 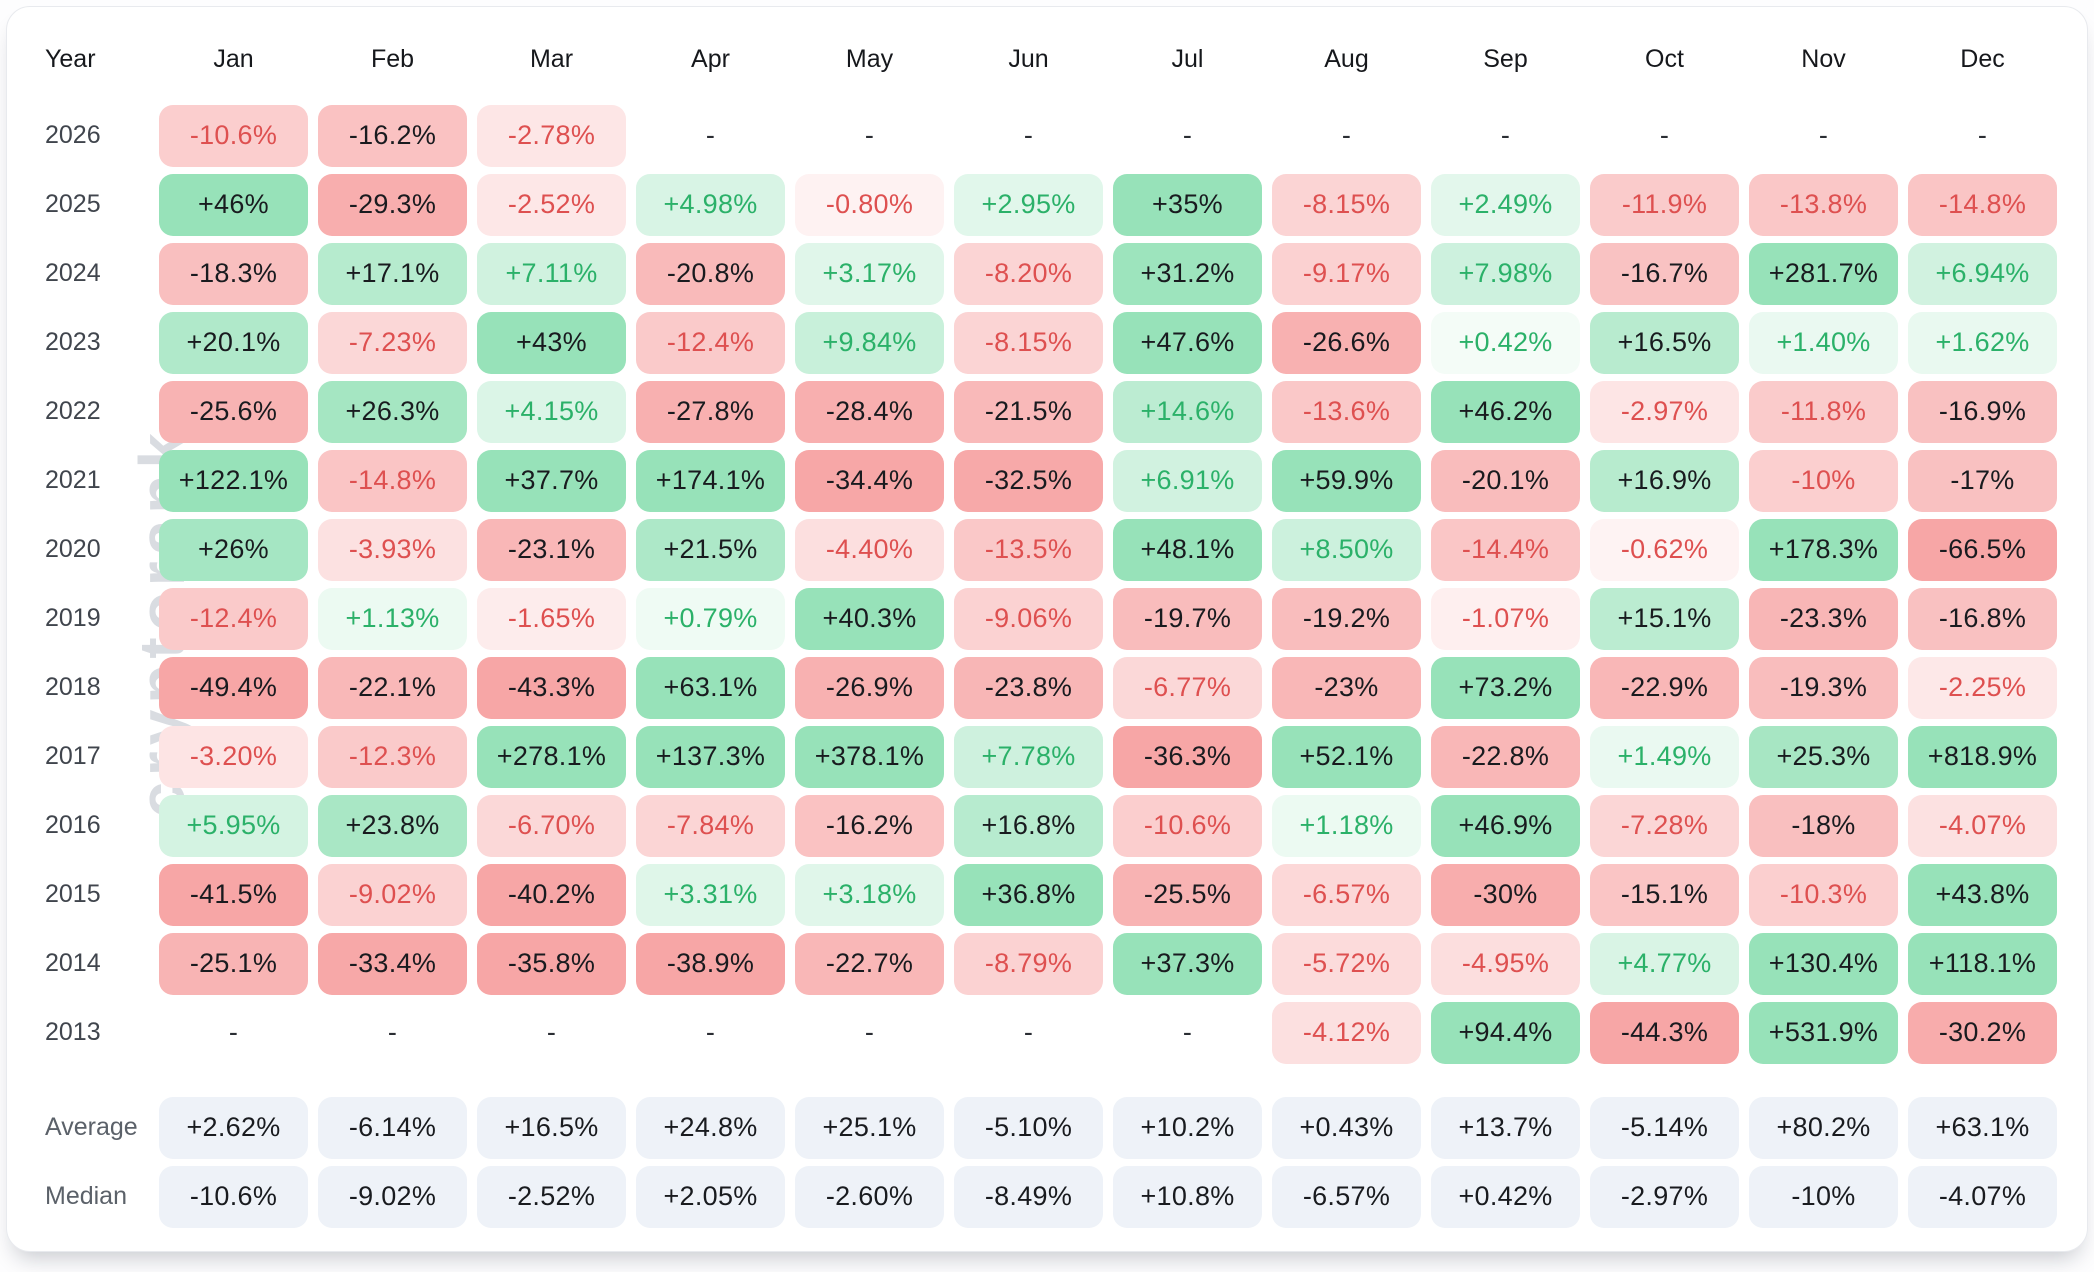 What do you see at coordinates (1664, 1196) in the screenshot?
I see `summary-cell: -2.97%` at bounding box center [1664, 1196].